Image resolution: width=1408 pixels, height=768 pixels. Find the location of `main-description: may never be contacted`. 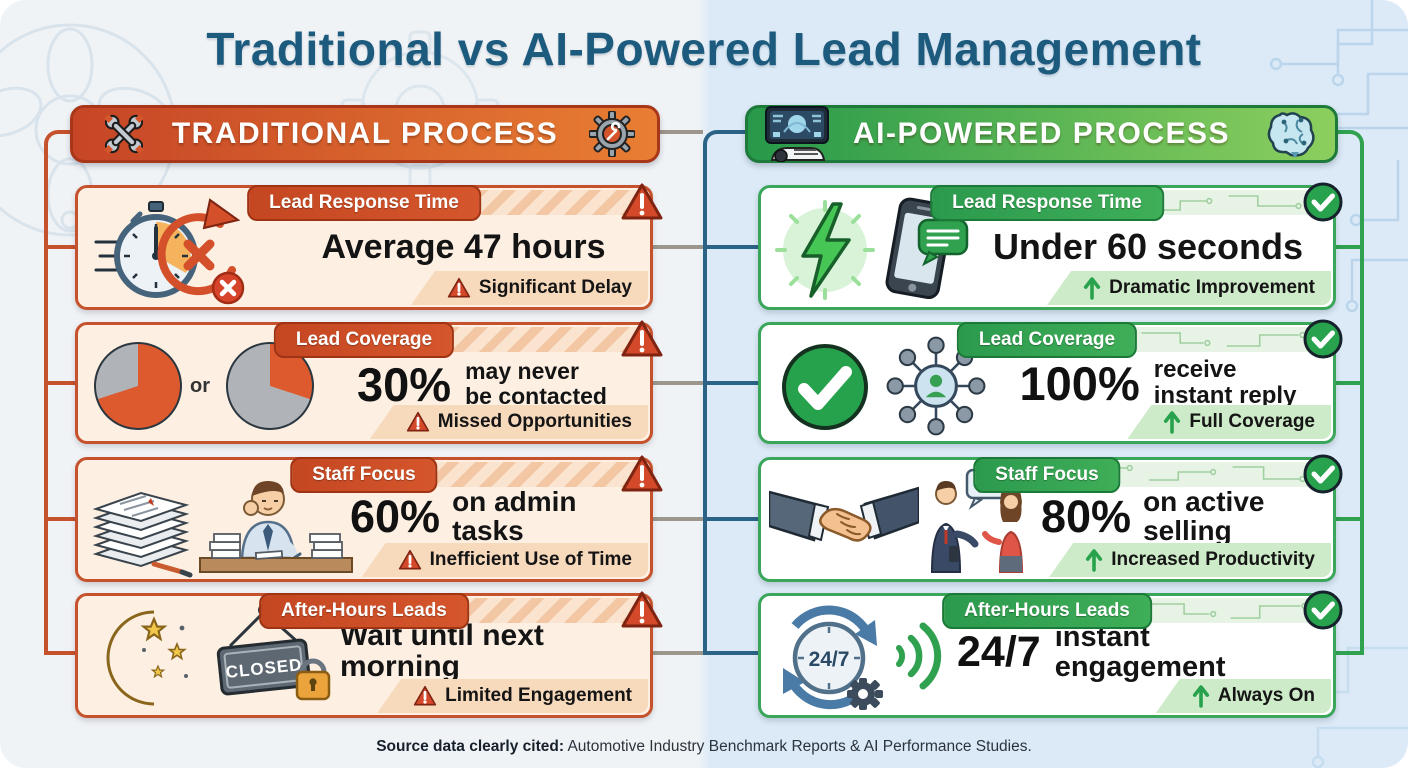

main-description: may never be contacted is located at coordinates (536, 384).